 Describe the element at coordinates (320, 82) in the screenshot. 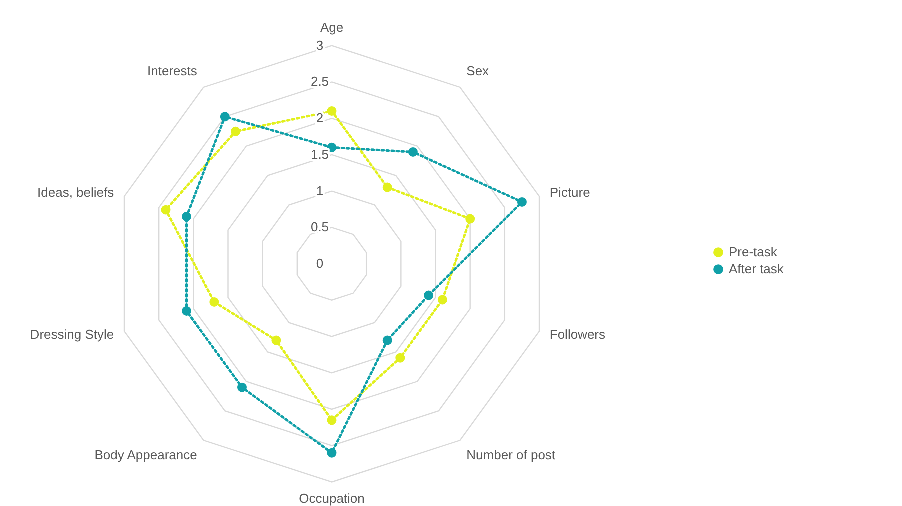

I see `y-tick-label: 2.5` at that location.